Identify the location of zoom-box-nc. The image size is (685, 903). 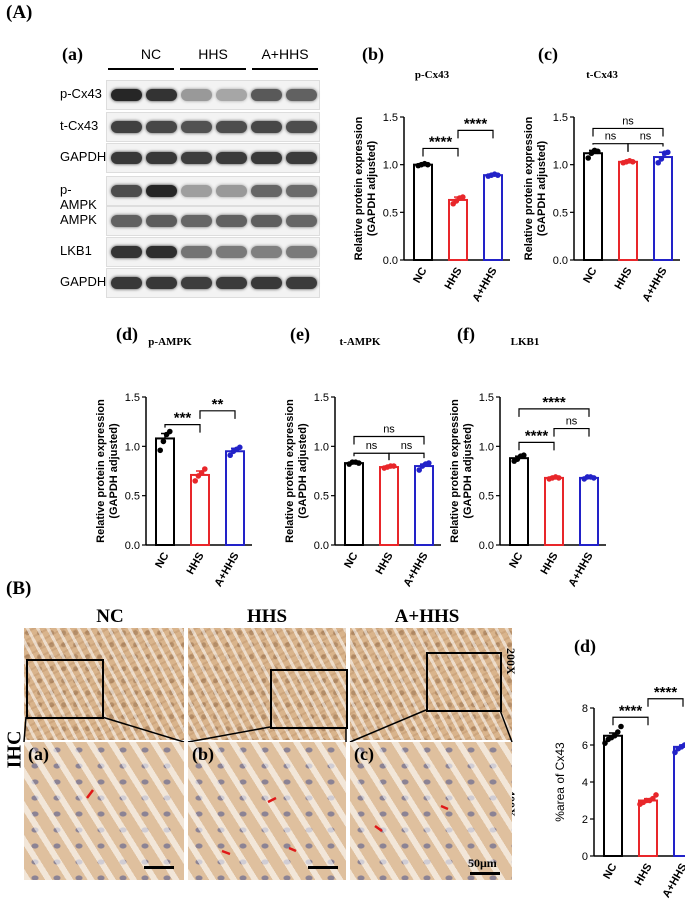
(65, 689).